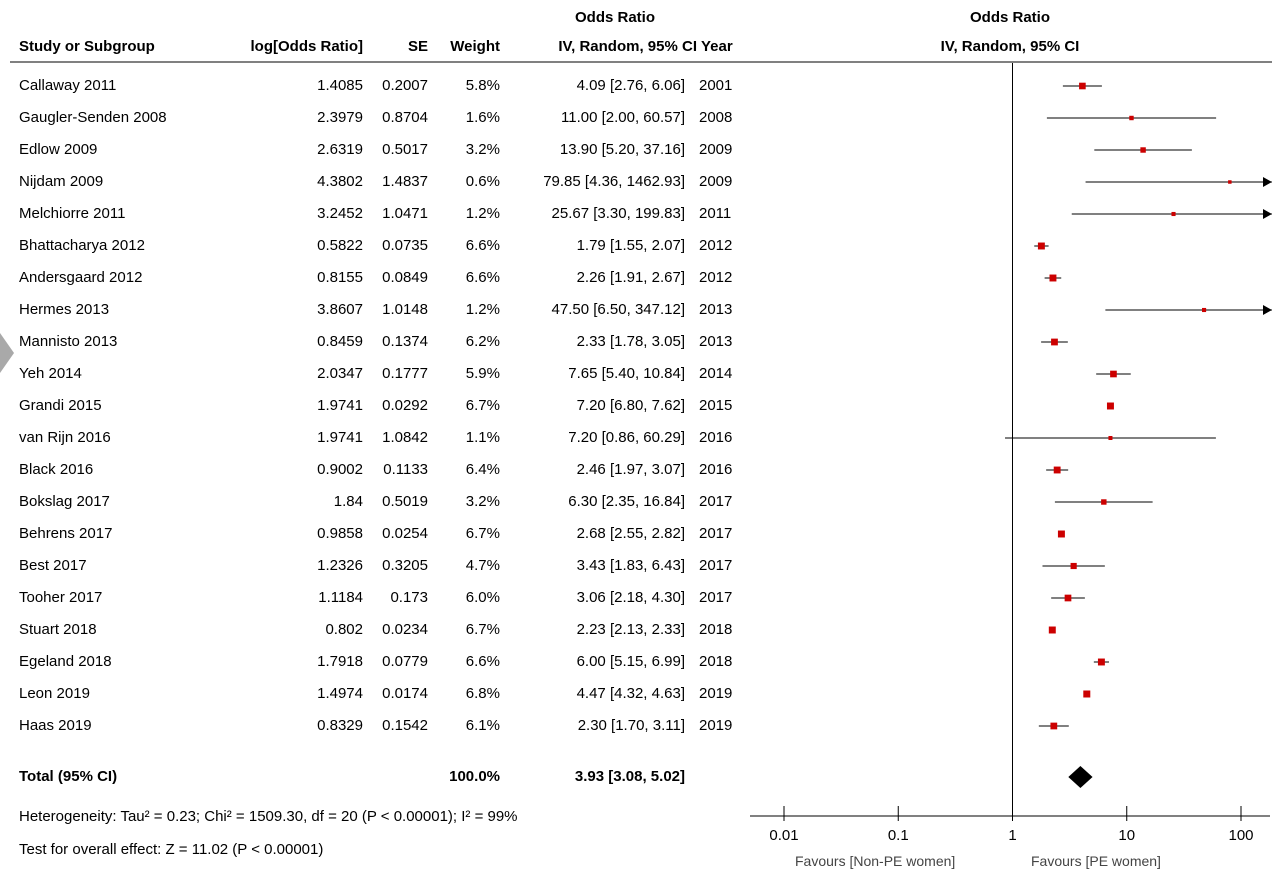  Describe the element at coordinates (630, 597) in the screenshot. I see `study-ci: 3.06 [2.18, 4.30]` at that location.